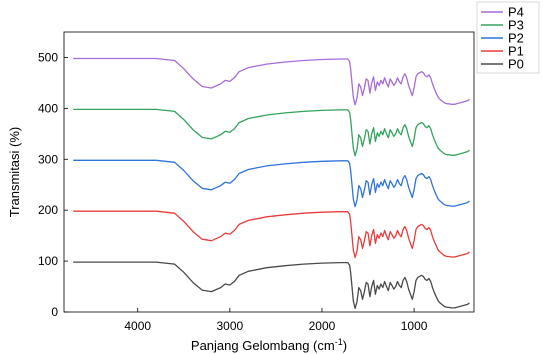 This screenshot has height=354, width=543. Describe the element at coordinates (339, 342) in the screenshot. I see `x-axis-label-superscript: -1` at that location.